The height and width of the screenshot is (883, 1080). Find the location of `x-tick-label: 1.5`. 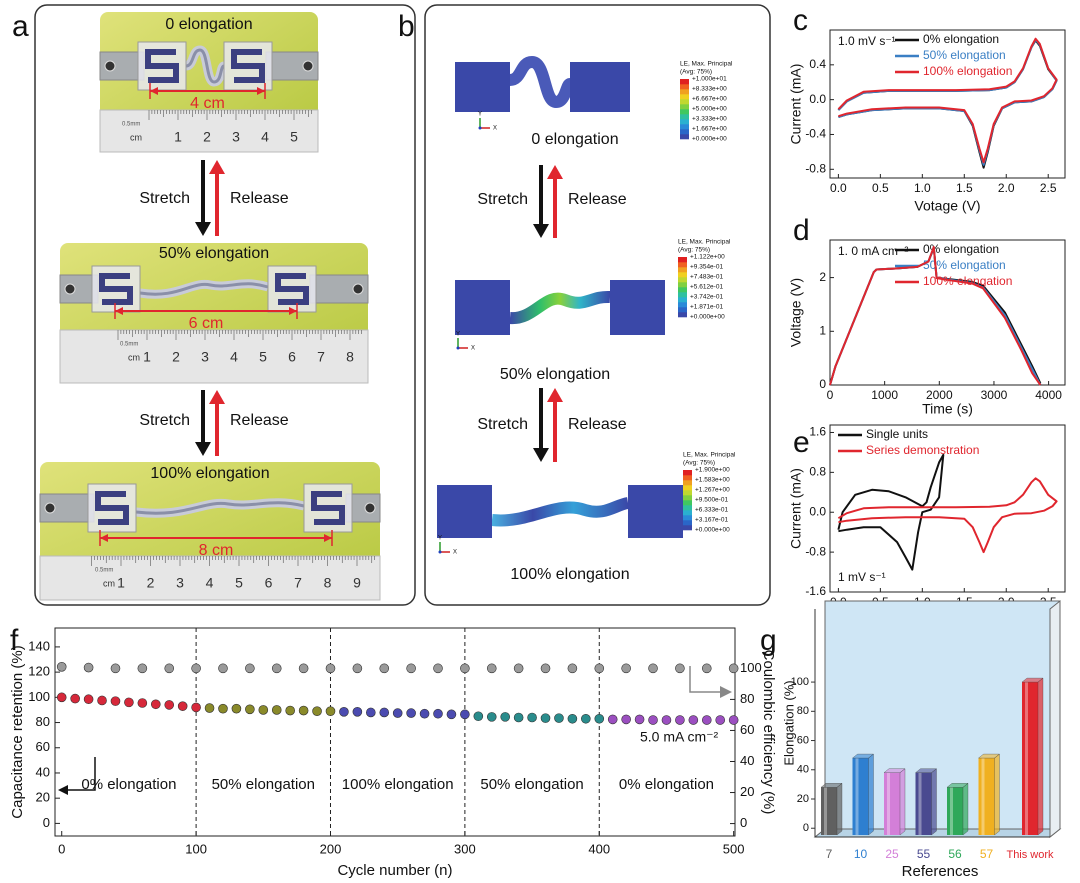

x-tick-label: 1.5 is located at coordinates (964, 188).